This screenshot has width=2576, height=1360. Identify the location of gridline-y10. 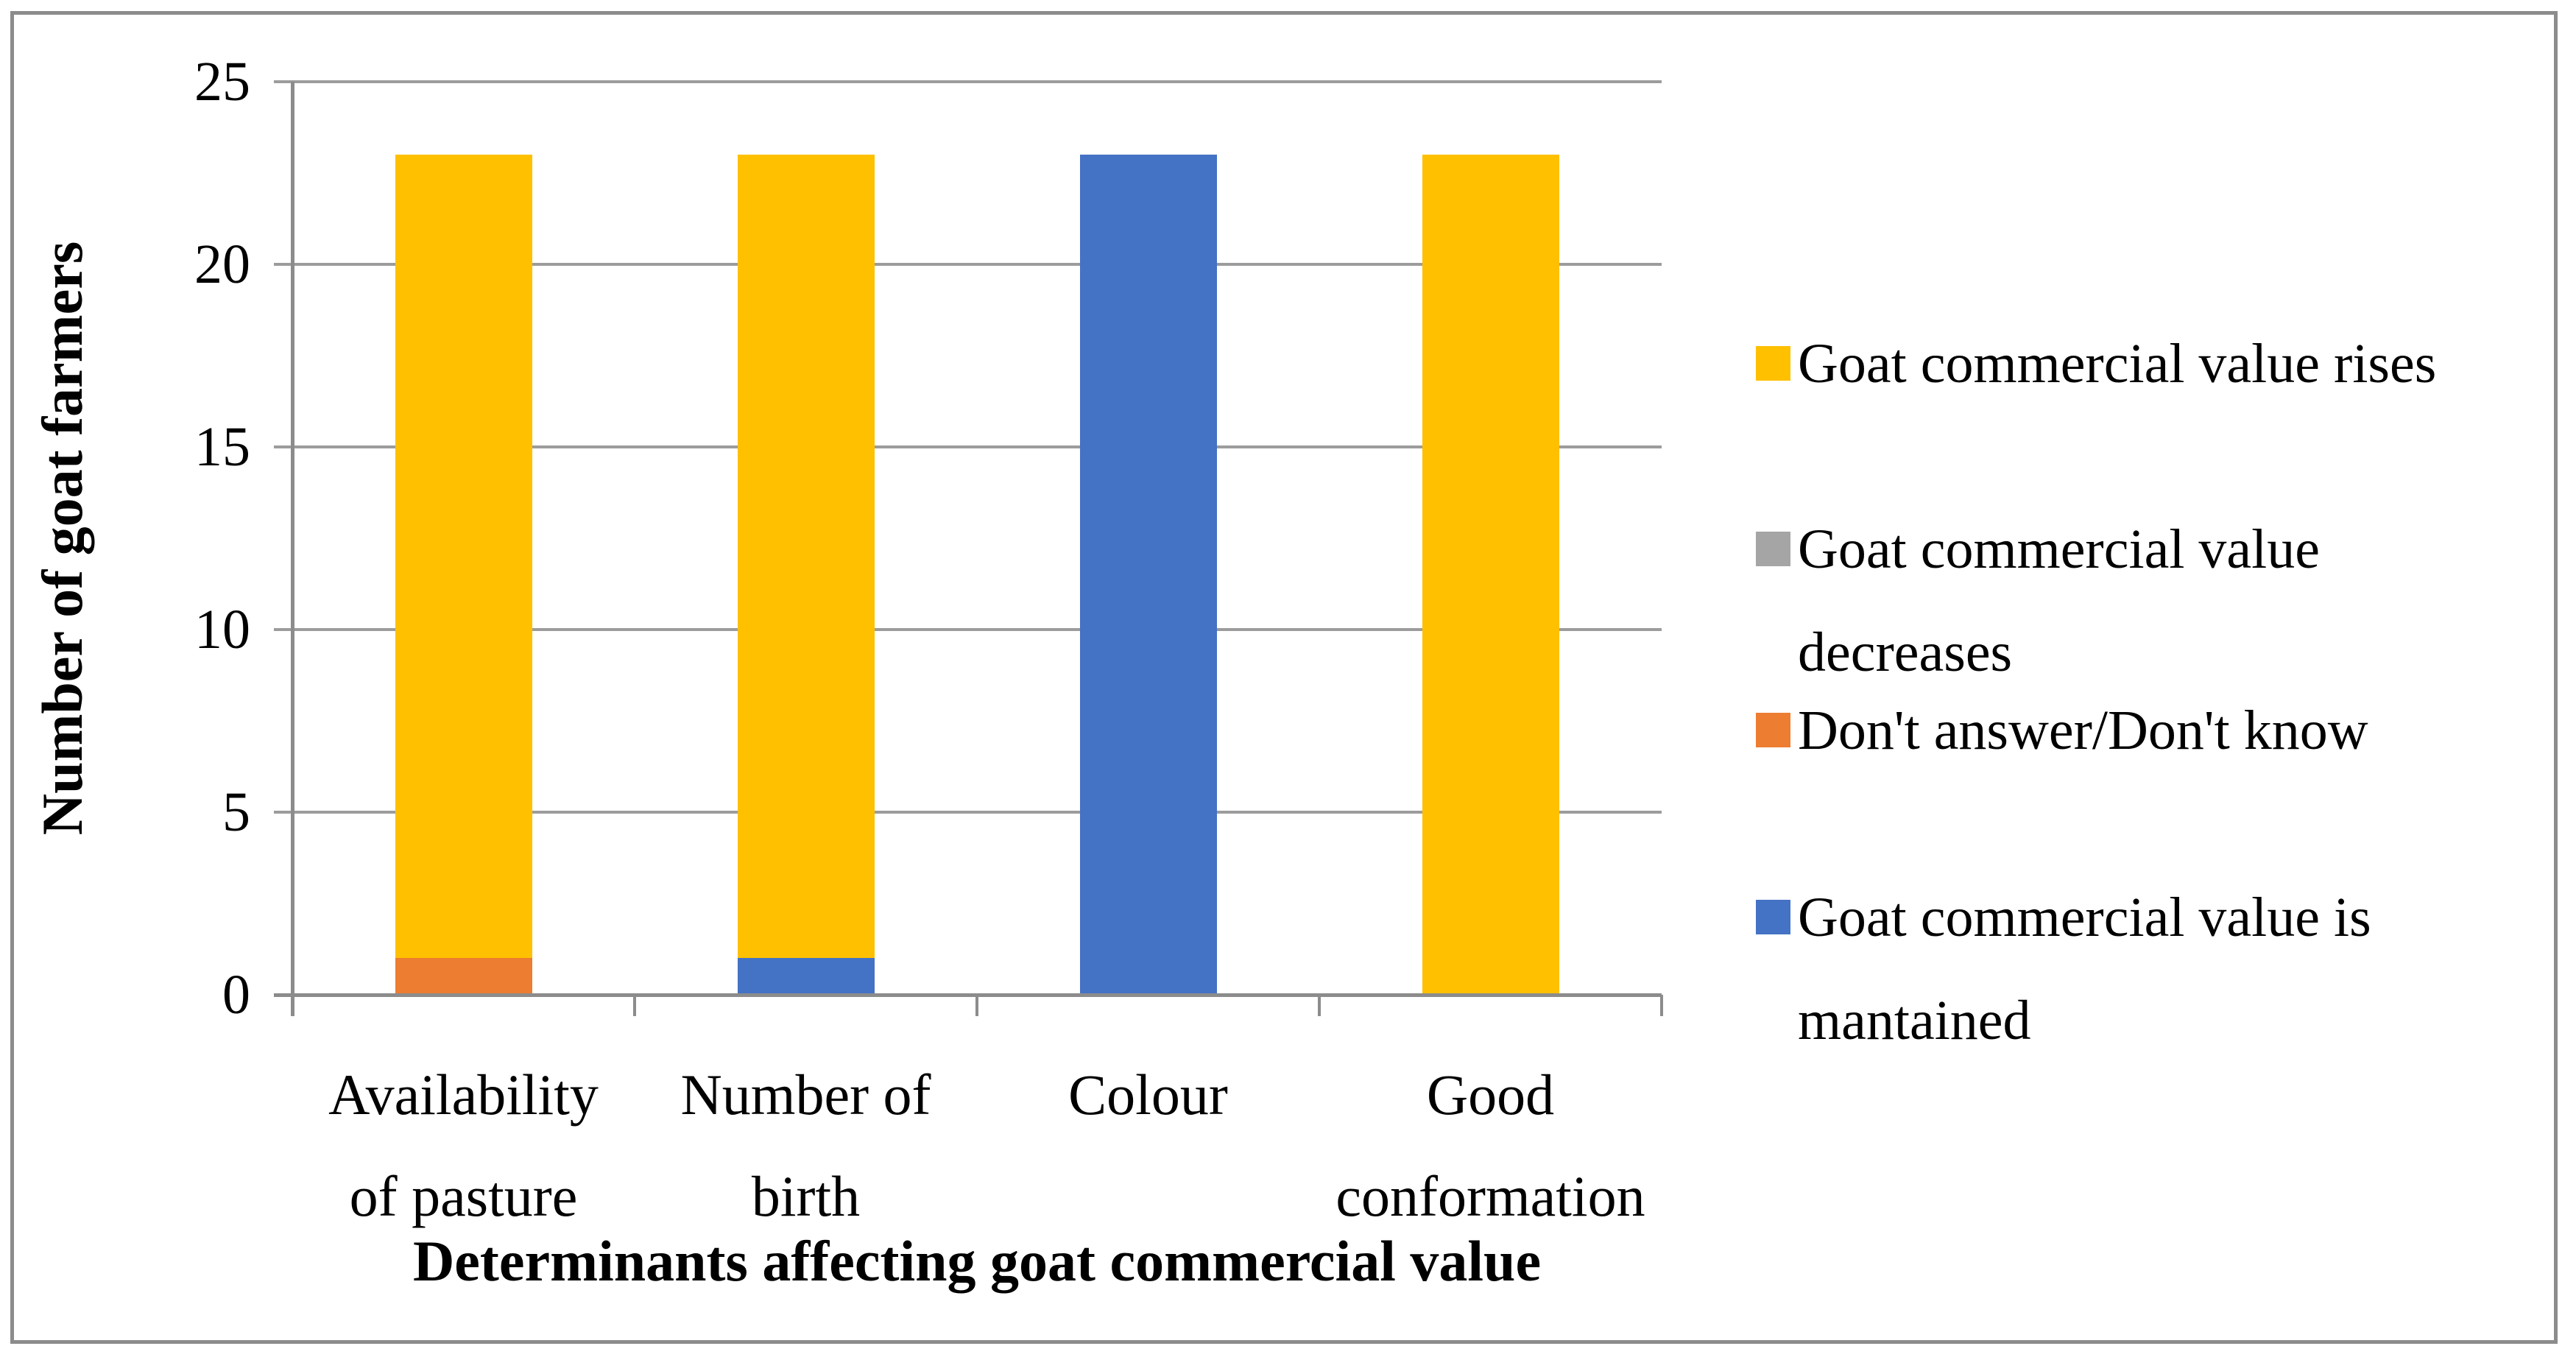
(968, 629).